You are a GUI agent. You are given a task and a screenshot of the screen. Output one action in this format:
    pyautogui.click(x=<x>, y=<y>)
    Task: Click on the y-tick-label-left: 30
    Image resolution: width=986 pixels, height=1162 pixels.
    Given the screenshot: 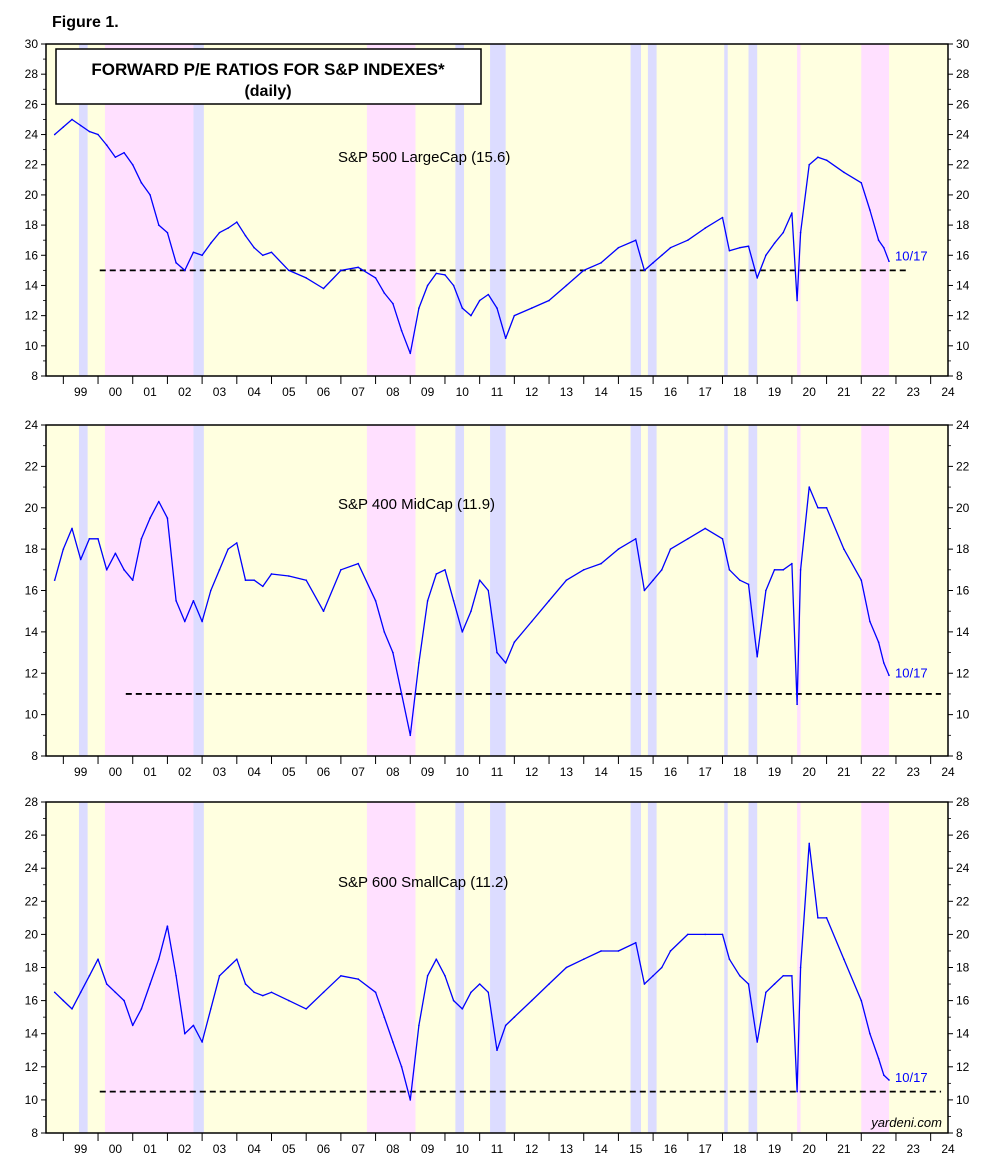 What is the action you would take?
    pyautogui.click(x=32, y=44)
    